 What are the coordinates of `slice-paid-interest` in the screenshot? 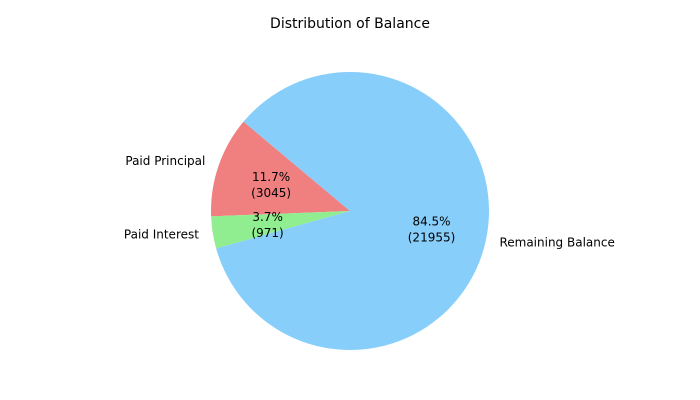 It's located at (280, 230).